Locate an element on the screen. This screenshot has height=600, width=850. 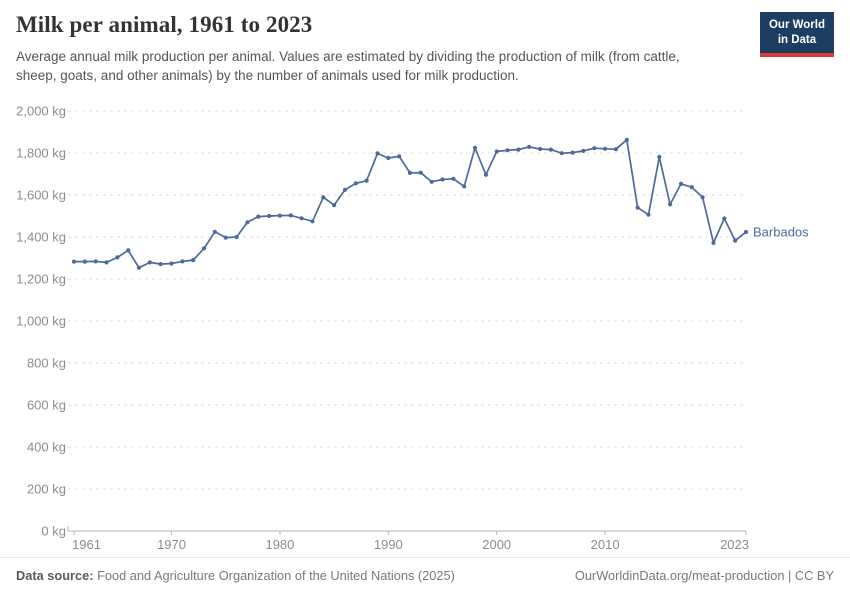
y-tick-label: 800 kg is located at coordinates (46, 363).